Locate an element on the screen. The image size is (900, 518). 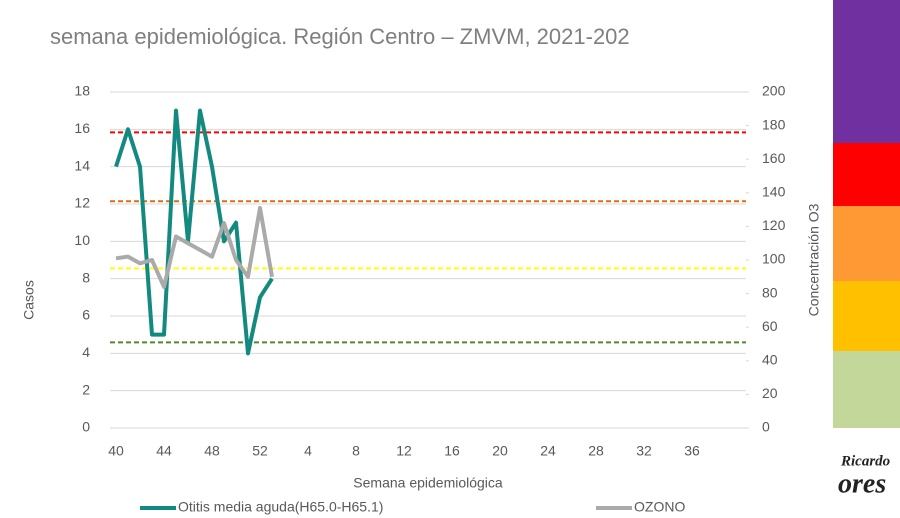
legend-label: Otitis media aguda(H65.0-H65.1) is located at coordinates (280, 507).